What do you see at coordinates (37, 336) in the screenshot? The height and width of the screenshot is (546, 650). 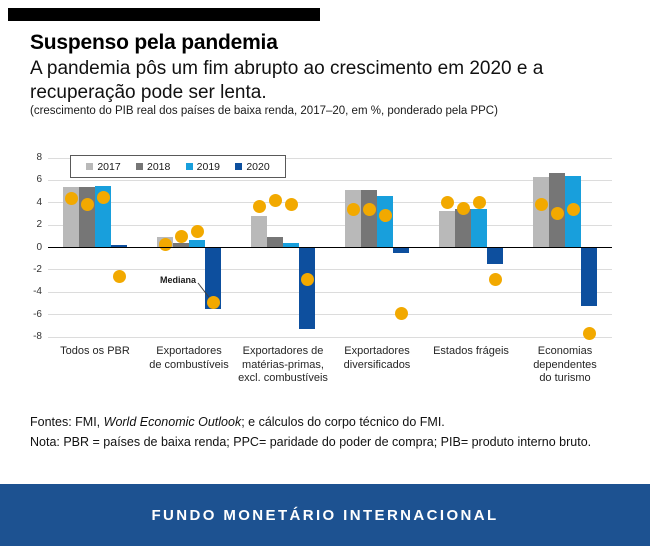 I see `y-tick-label--8: -8` at bounding box center [37, 336].